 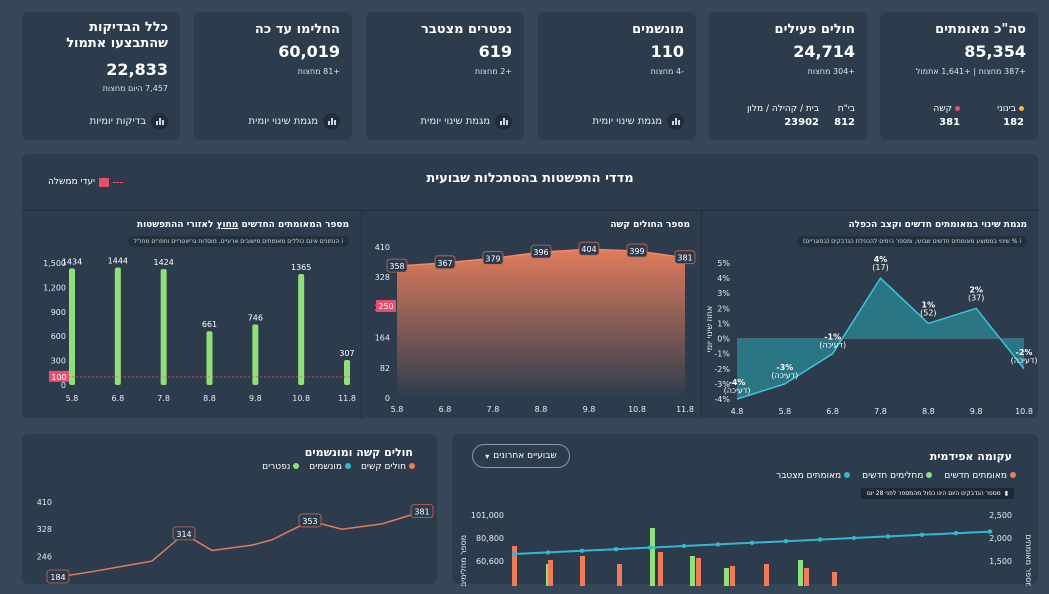 I want to click on target-label: 100, so click(x=58, y=377).